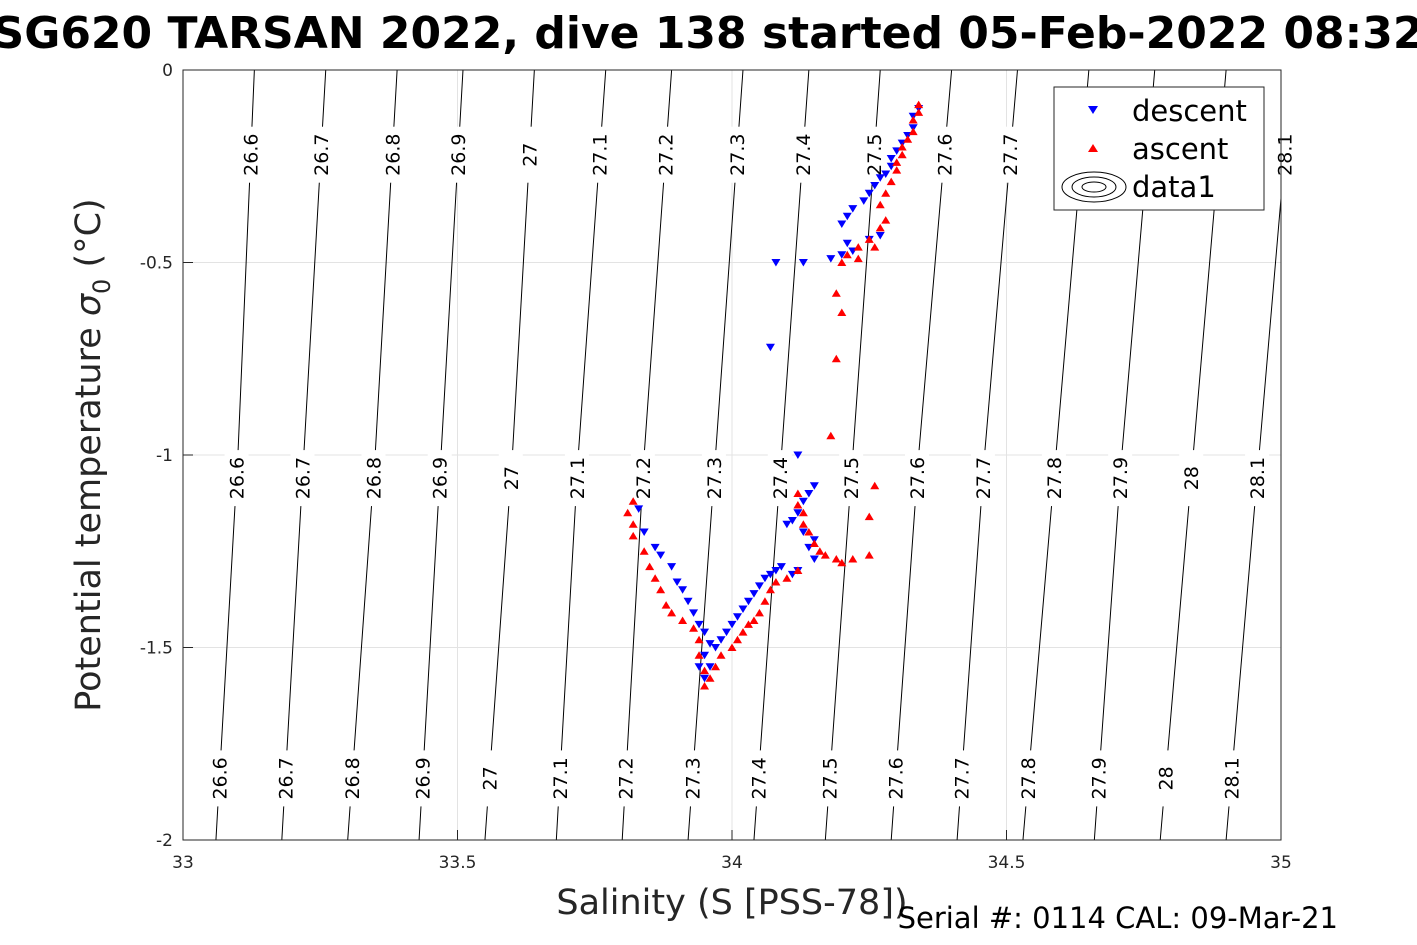 This screenshot has height=945, width=1417. I want to click on y-axis-label-subscript: 0, so click(102, 286).